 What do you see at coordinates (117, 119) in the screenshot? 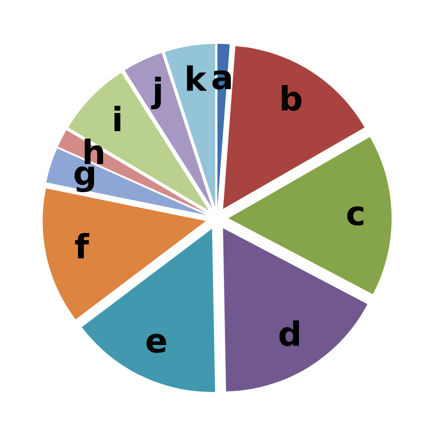
I see `slice-label: i` at bounding box center [117, 119].